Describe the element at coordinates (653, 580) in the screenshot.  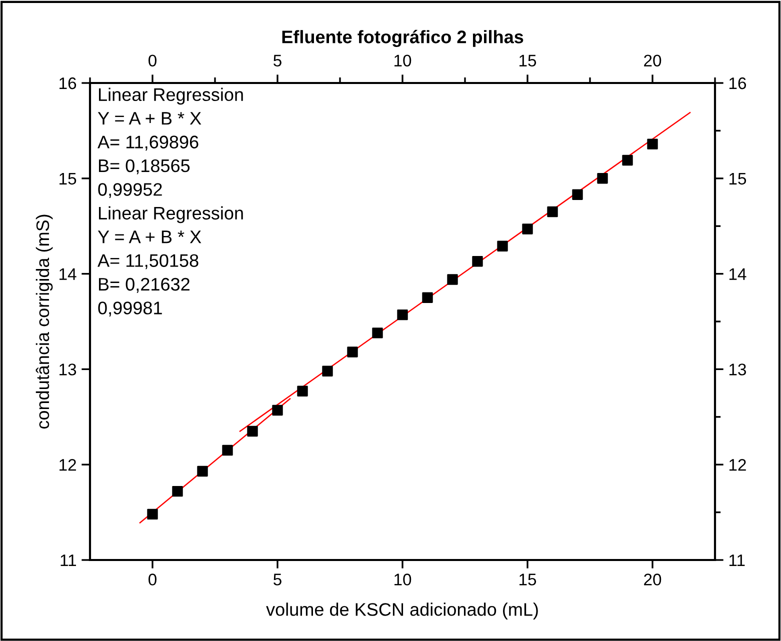
I see `x-tick-label: 20` at that location.